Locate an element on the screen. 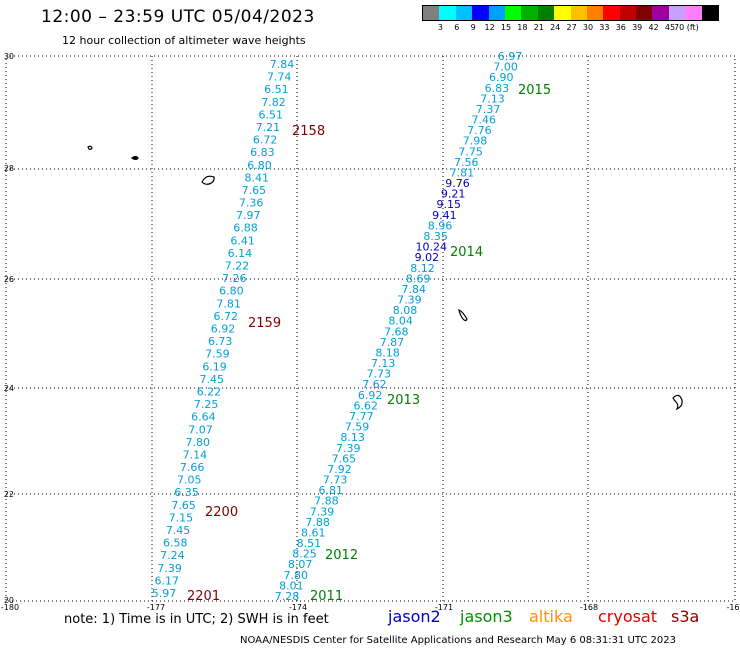  longitude-label: -174 is located at coordinates (298, 607).